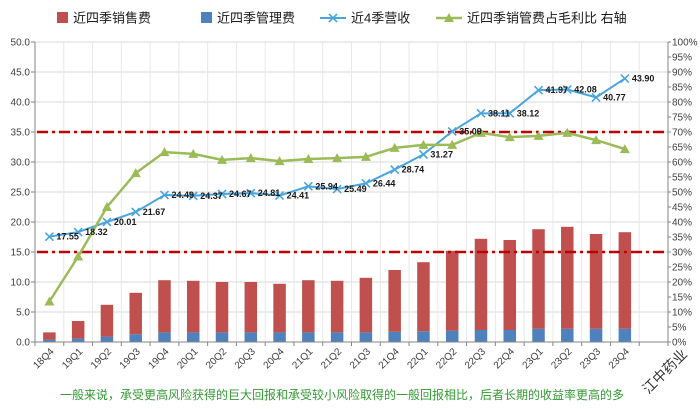 The image size is (700, 409). What do you see at coordinates (682, 253) in the screenshot?
I see `right-y-tick-label: 30%` at bounding box center [682, 253].